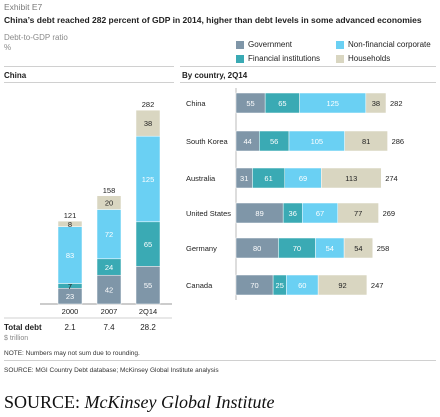 This screenshot has width=440, height=417. I want to click on exhibit-label: Exhibit E7, so click(23, 7).